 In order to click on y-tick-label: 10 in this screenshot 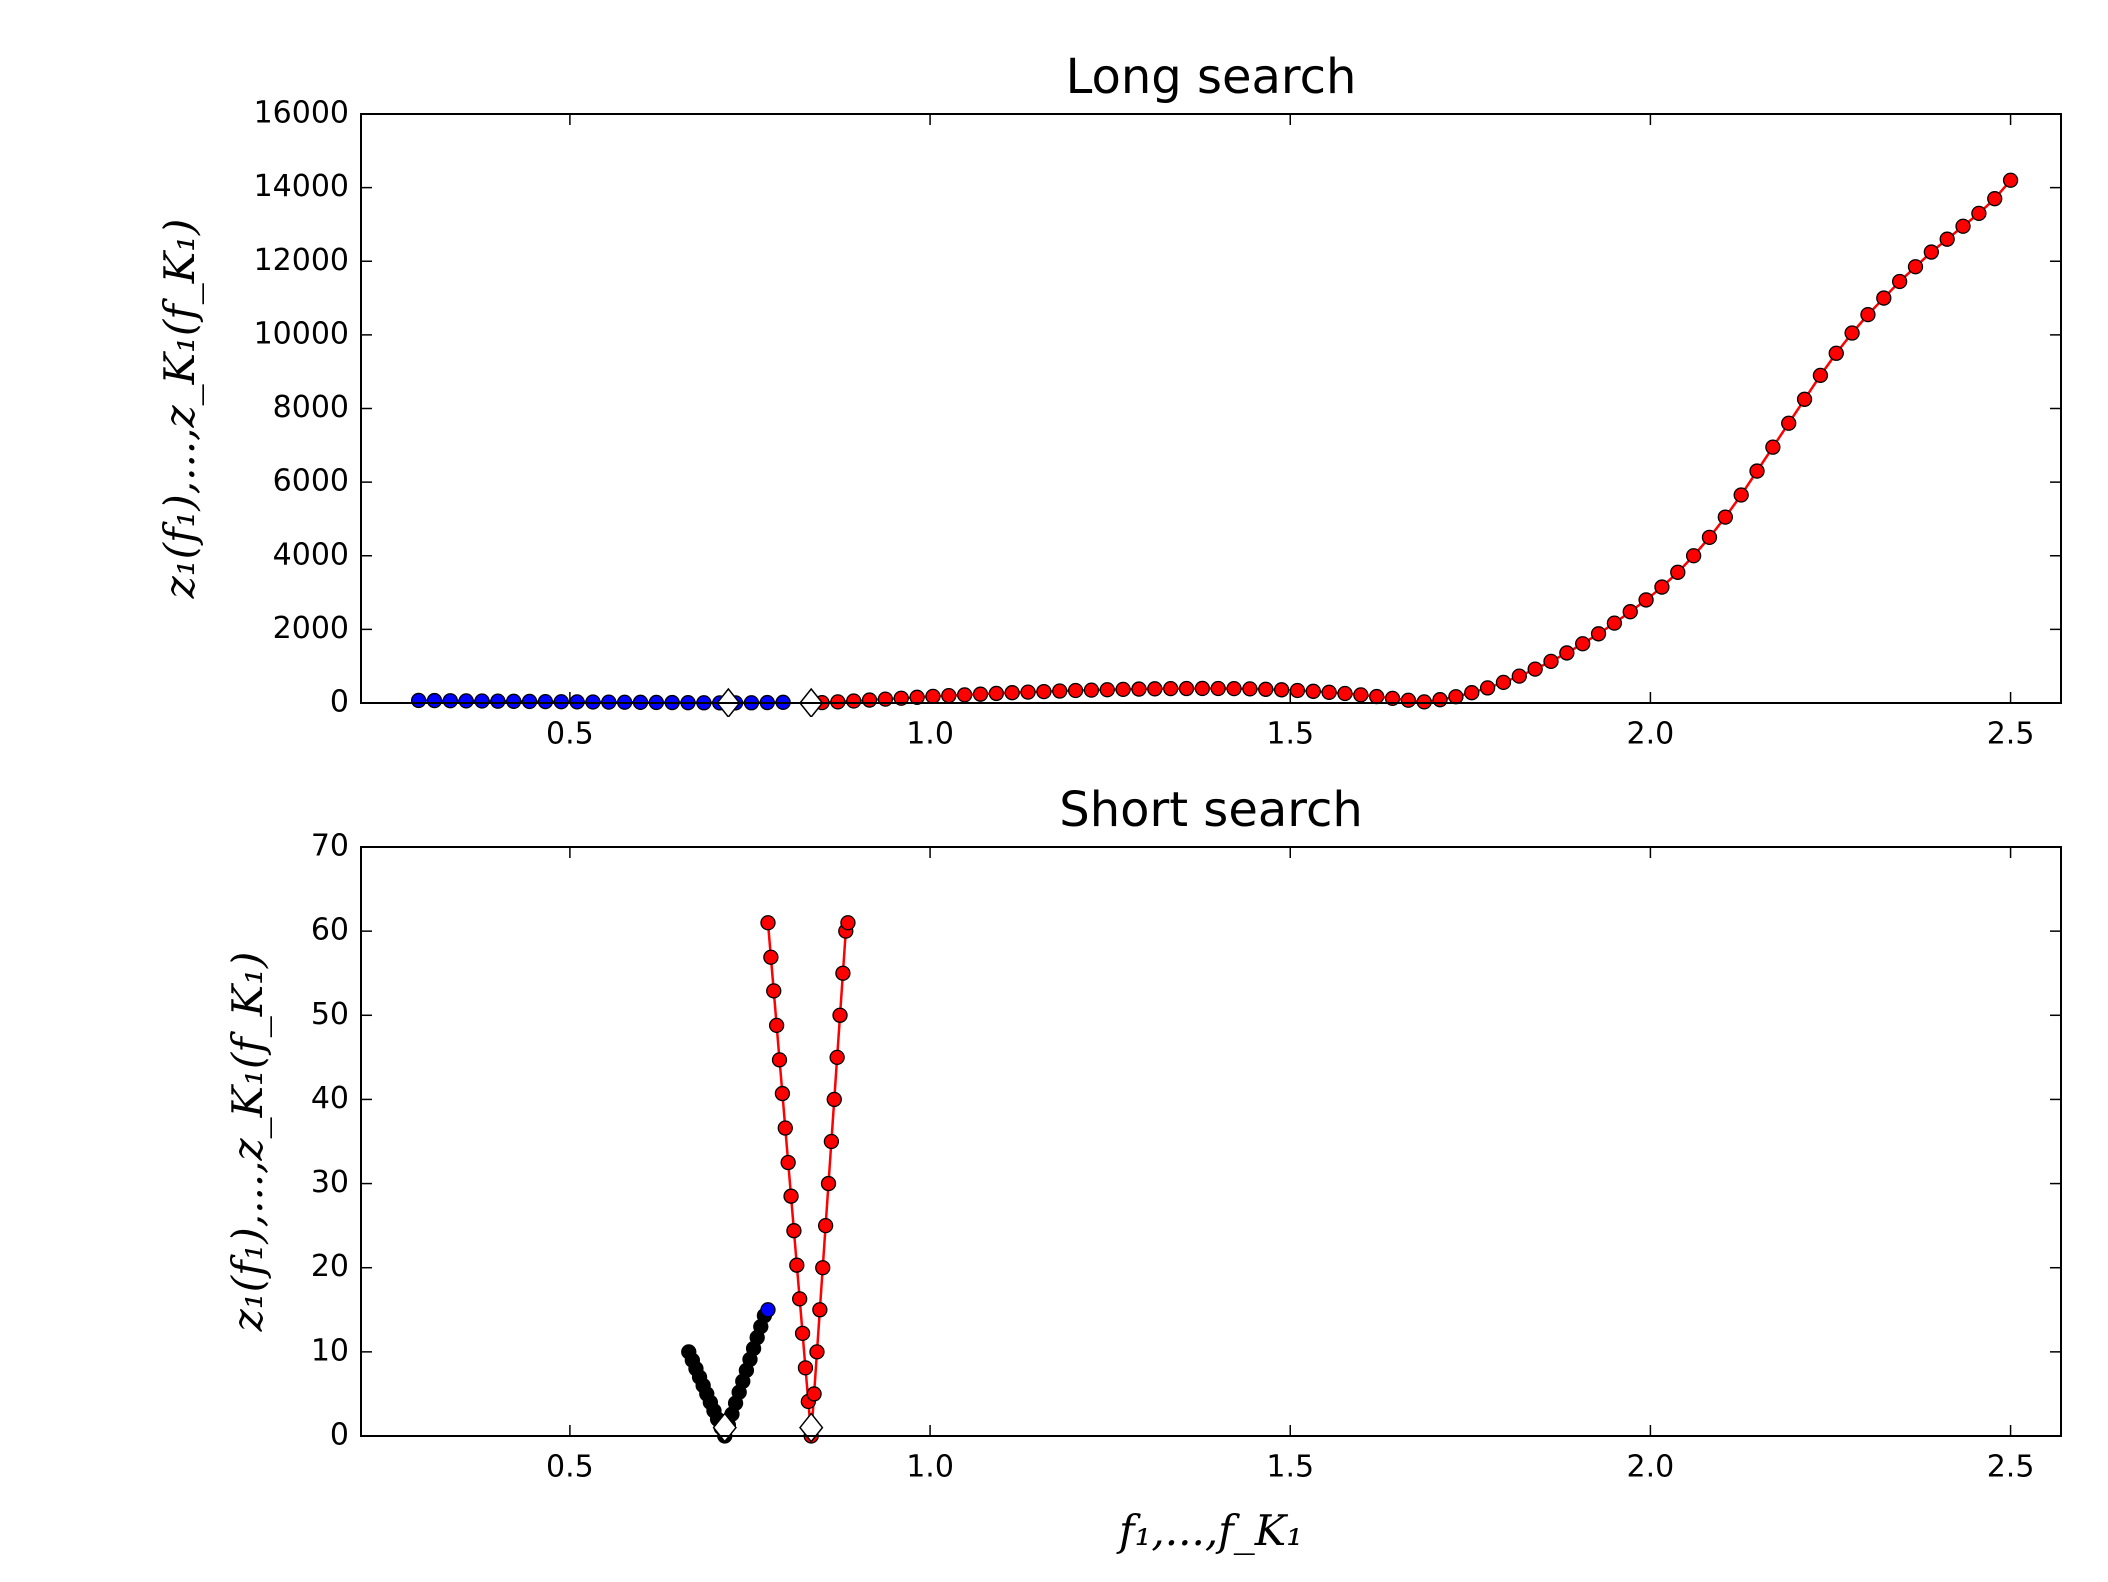, I will do `click(330, 1350)`.